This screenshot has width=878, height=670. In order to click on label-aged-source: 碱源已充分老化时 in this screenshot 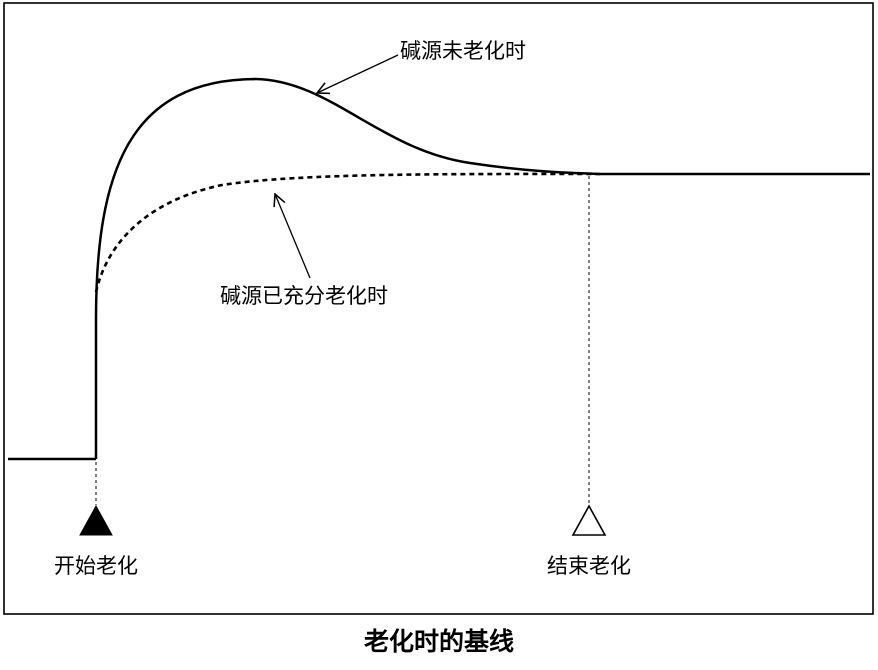, I will do `click(304, 296)`.